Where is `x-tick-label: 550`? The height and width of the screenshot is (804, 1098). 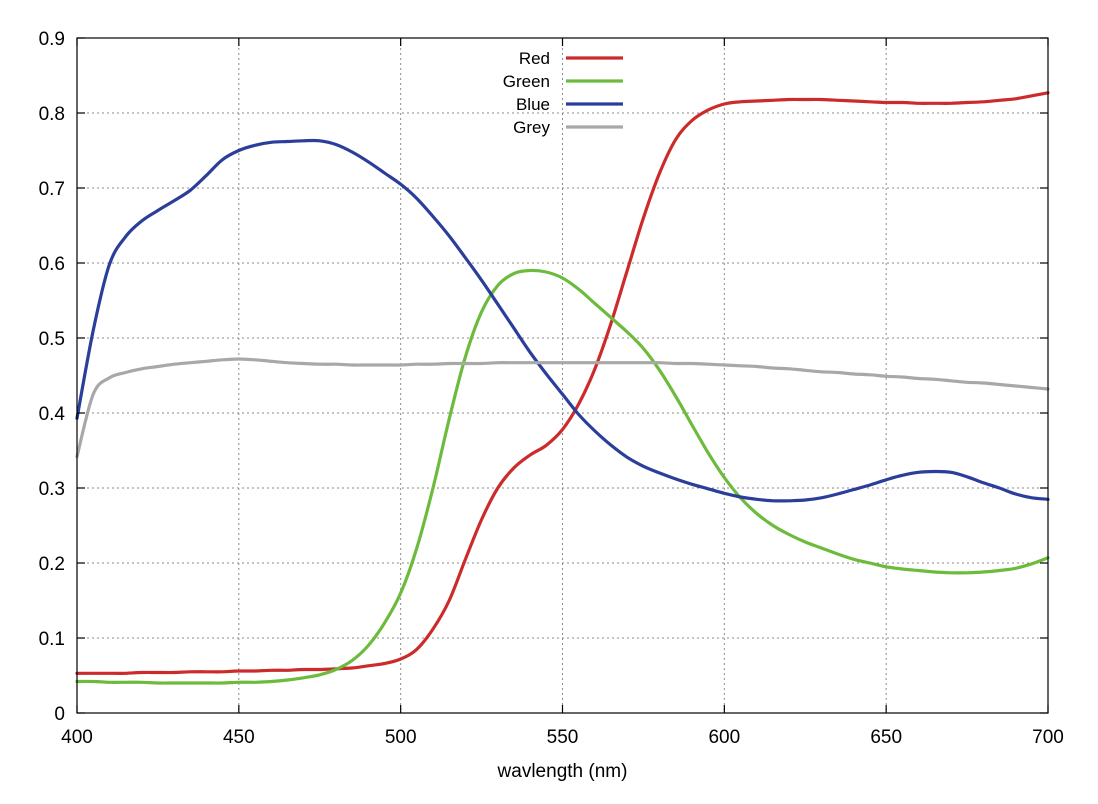 x-tick-label: 550 is located at coordinates (563, 737).